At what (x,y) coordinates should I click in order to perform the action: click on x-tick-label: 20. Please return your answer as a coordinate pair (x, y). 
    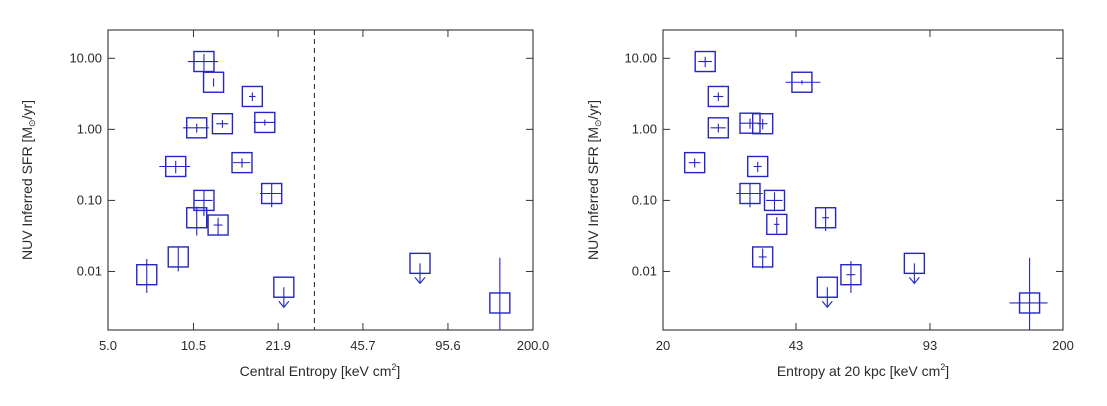
    Looking at the image, I should click on (663, 345).